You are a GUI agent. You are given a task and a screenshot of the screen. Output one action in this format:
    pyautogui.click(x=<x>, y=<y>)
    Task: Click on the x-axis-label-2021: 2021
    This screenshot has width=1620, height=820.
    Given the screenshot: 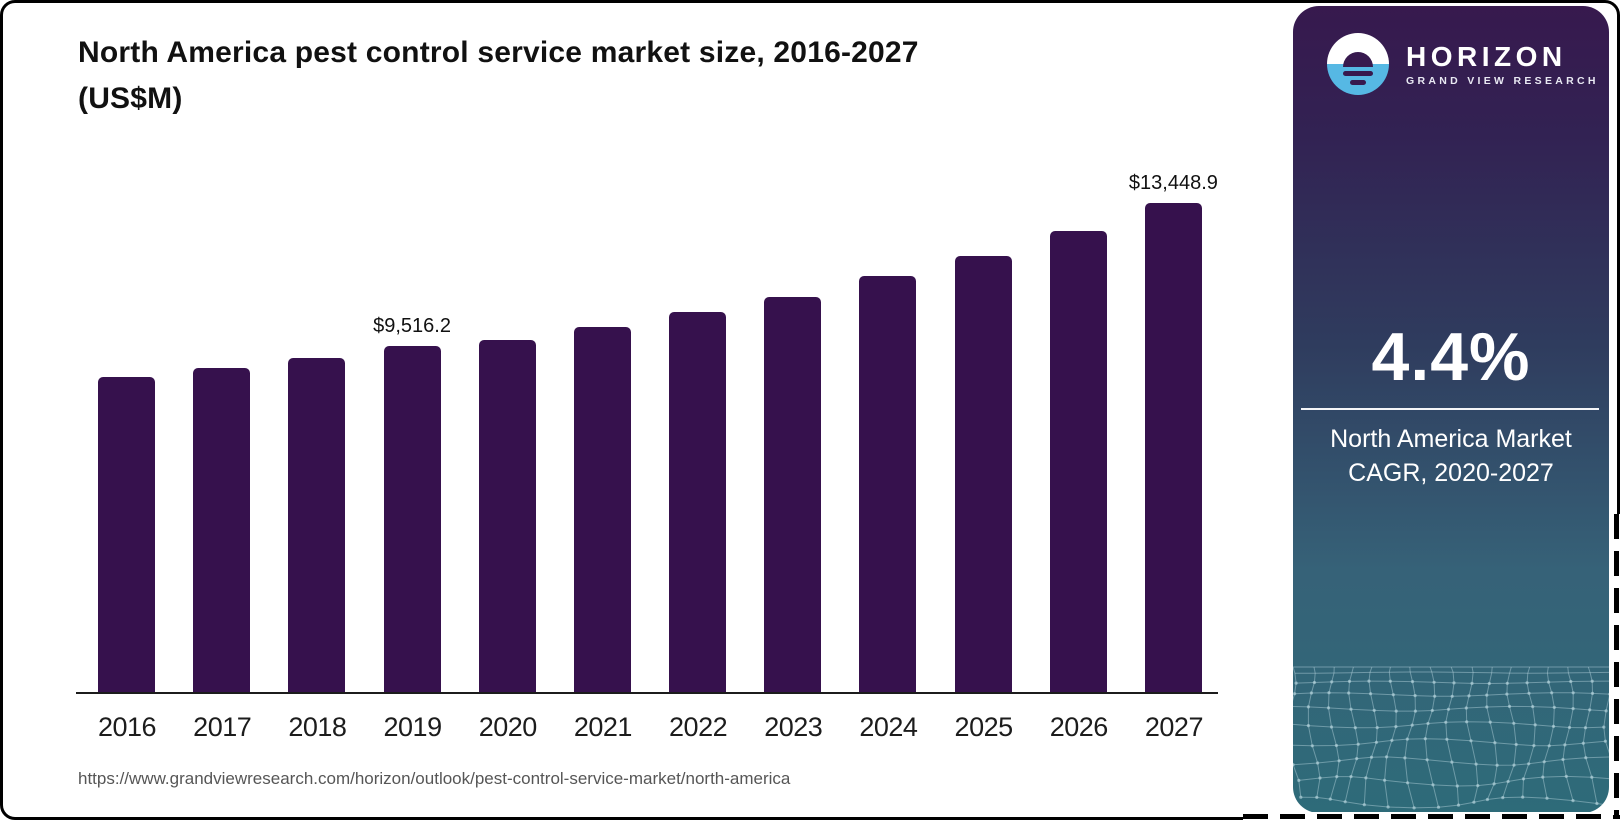 What is the action you would take?
    pyautogui.click(x=603, y=727)
    